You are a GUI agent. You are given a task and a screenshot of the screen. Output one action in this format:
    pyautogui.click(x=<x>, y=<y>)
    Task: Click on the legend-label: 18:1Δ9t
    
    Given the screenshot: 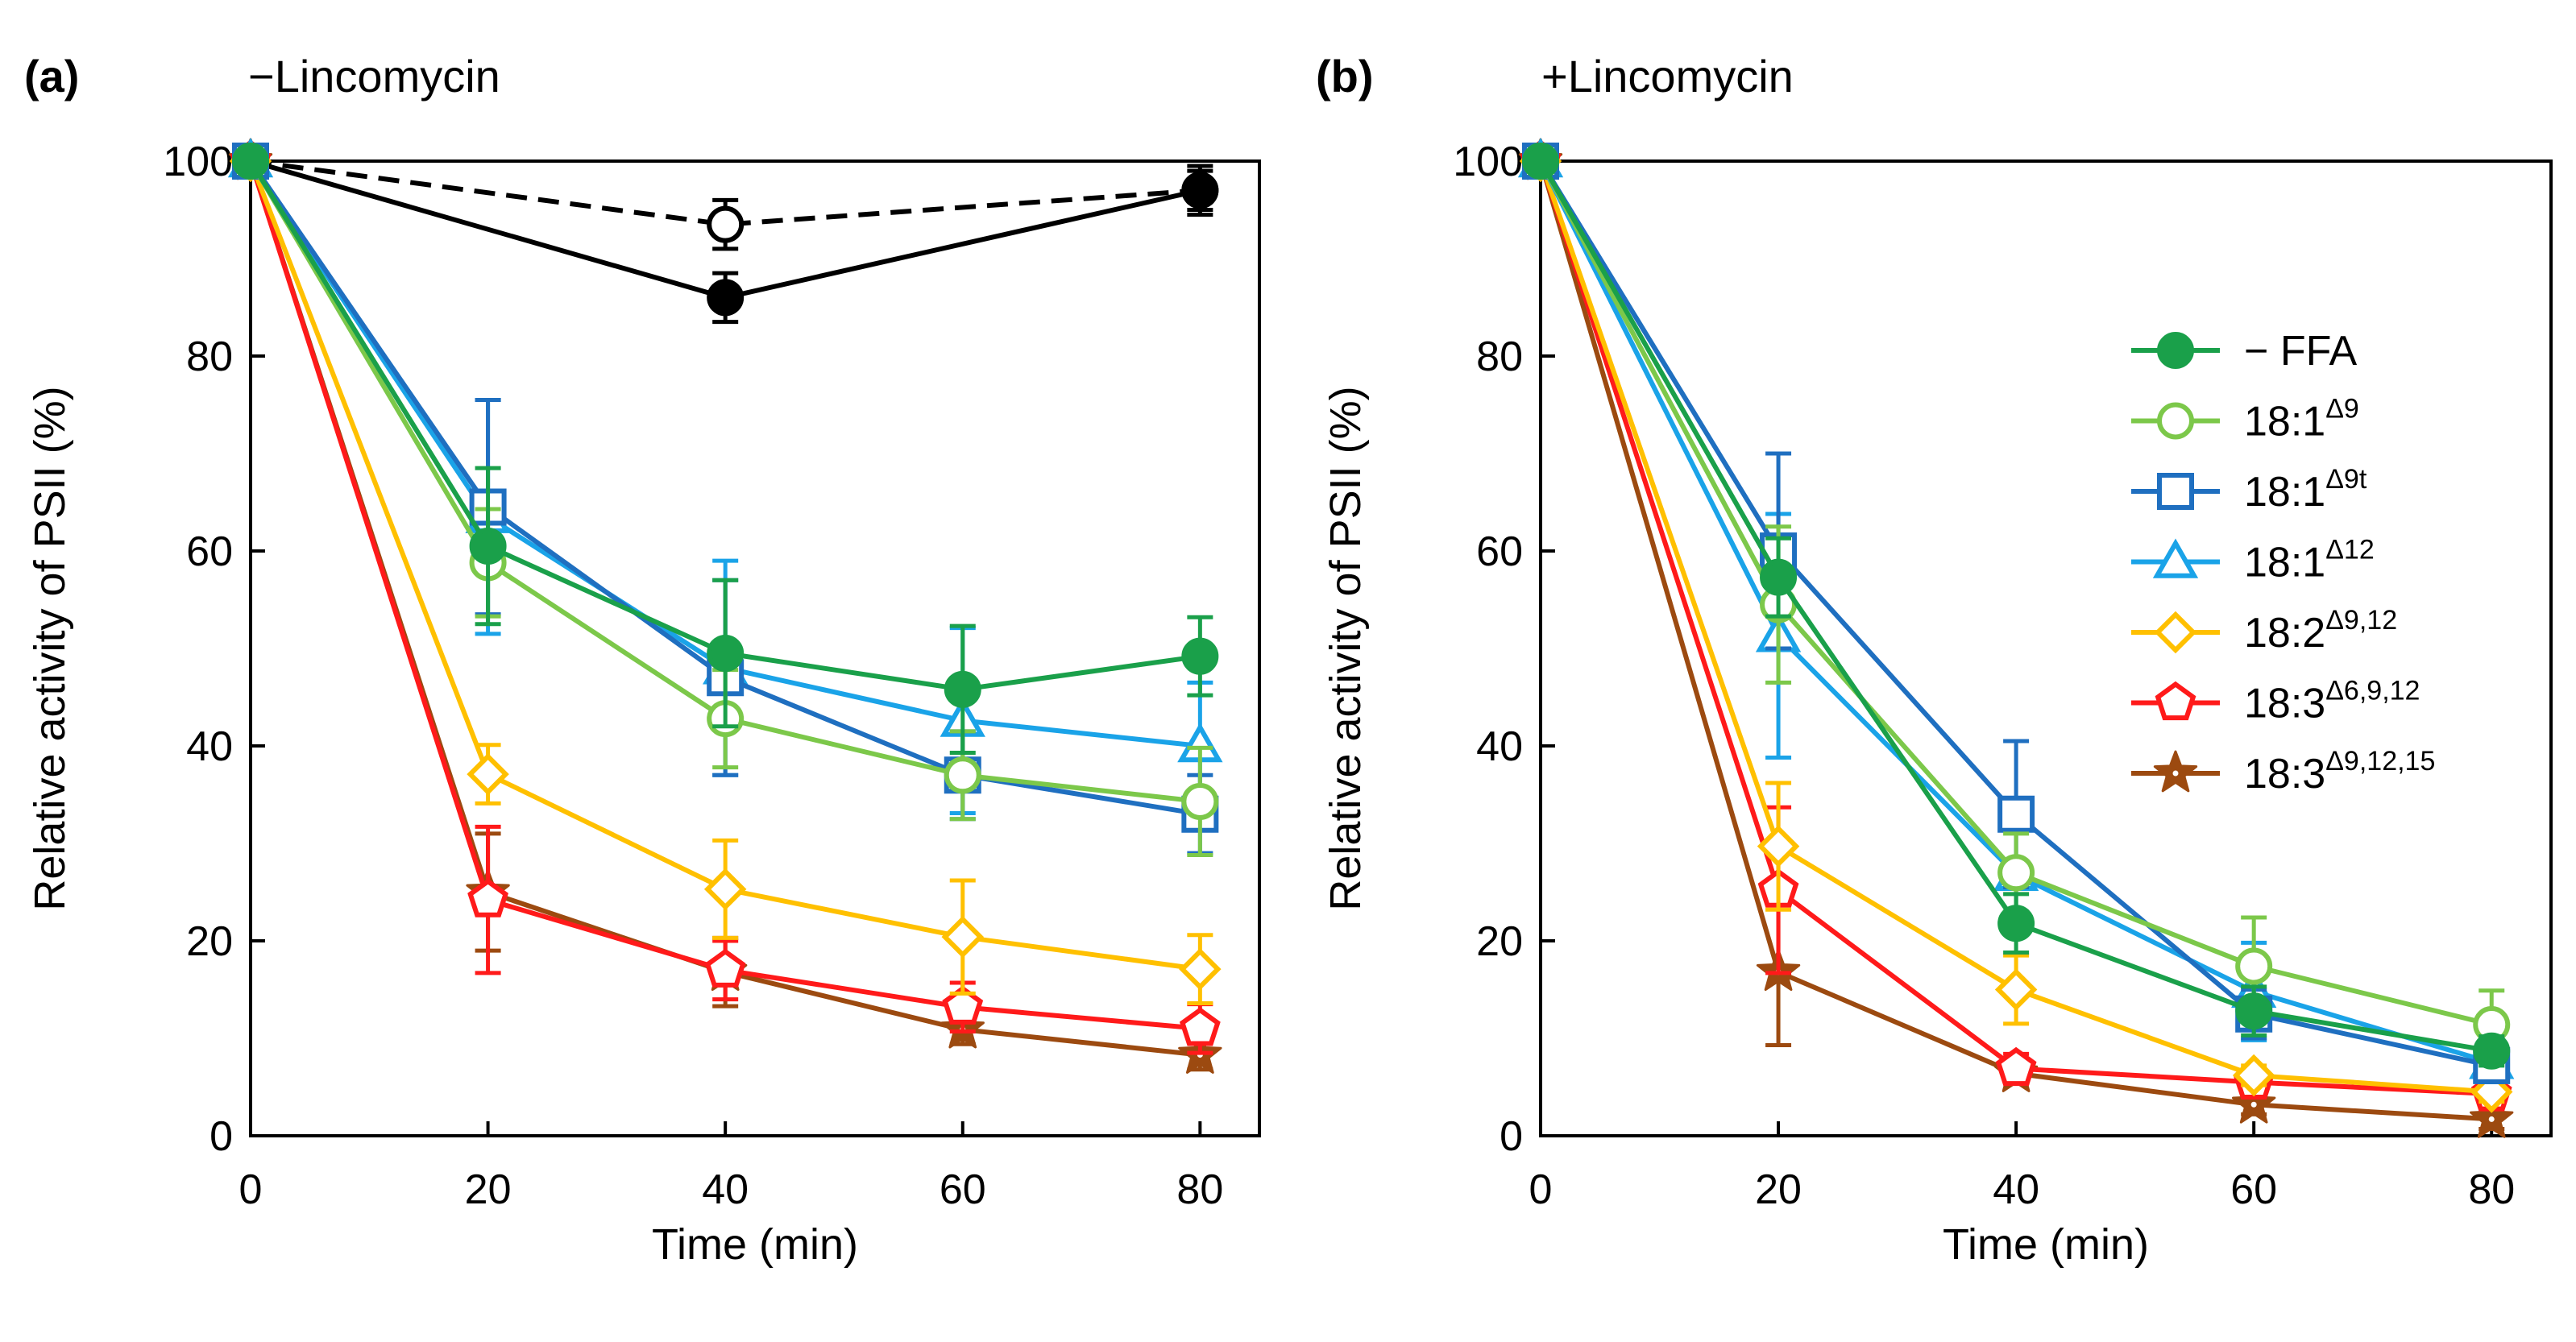 What is the action you would take?
    pyautogui.click(x=2305, y=490)
    